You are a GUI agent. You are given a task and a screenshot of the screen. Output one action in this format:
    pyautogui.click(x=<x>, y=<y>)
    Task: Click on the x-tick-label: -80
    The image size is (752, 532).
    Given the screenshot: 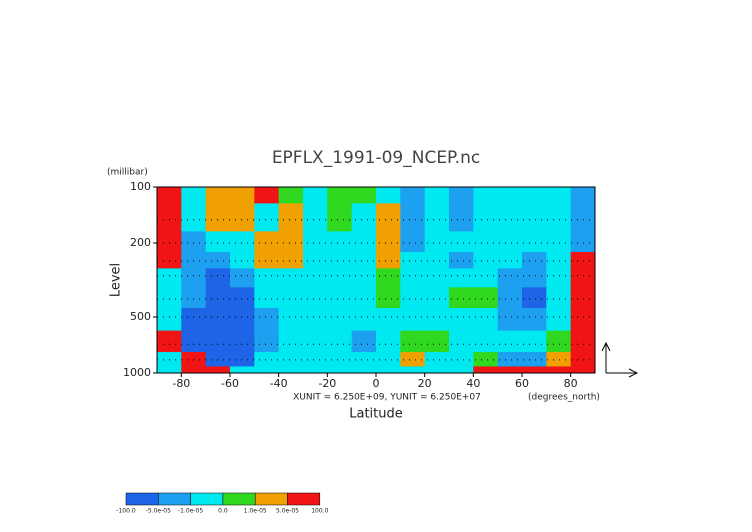 What is the action you would take?
    pyautogui.click(x=181, y=383)
    